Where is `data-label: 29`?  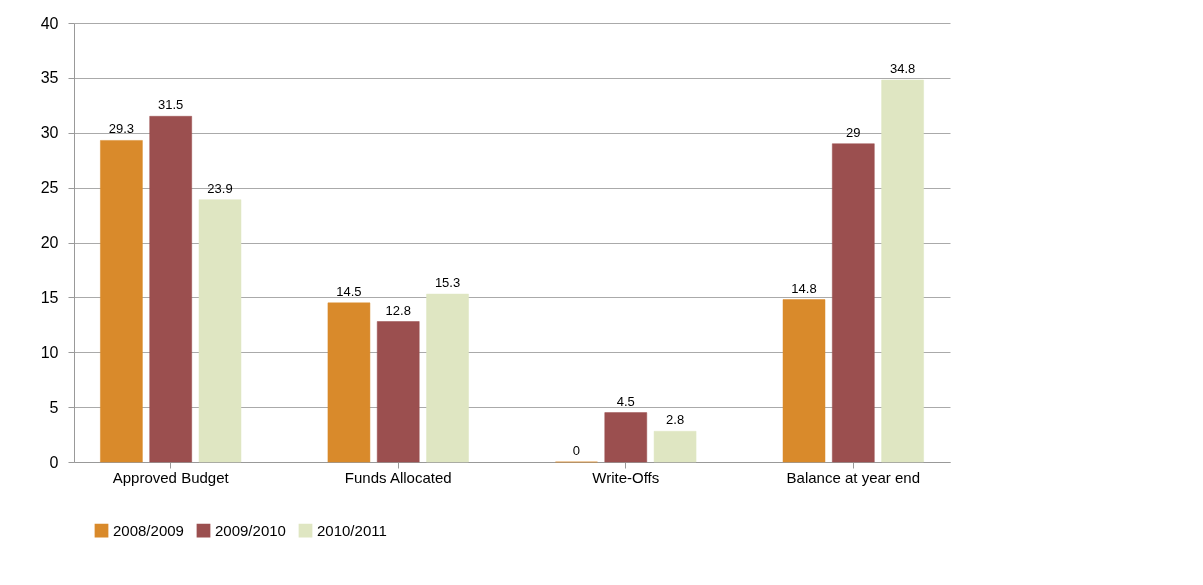 data-label: 29 is located at coordinates (853, 132).